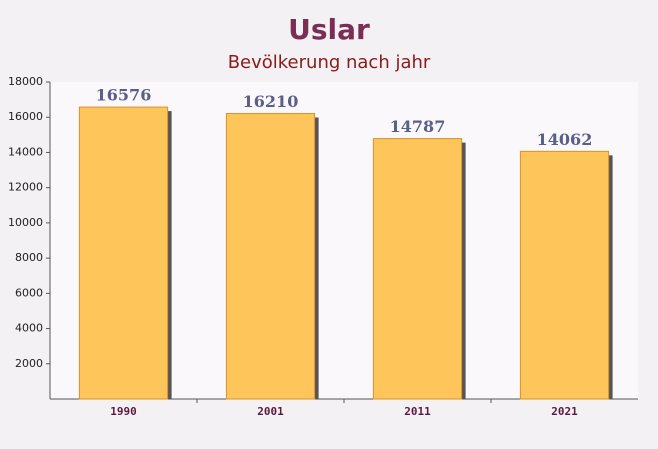  Describe the element at coordinates (123, 411) in the screenshot. I see `x-tick-label: 1990` at that location.